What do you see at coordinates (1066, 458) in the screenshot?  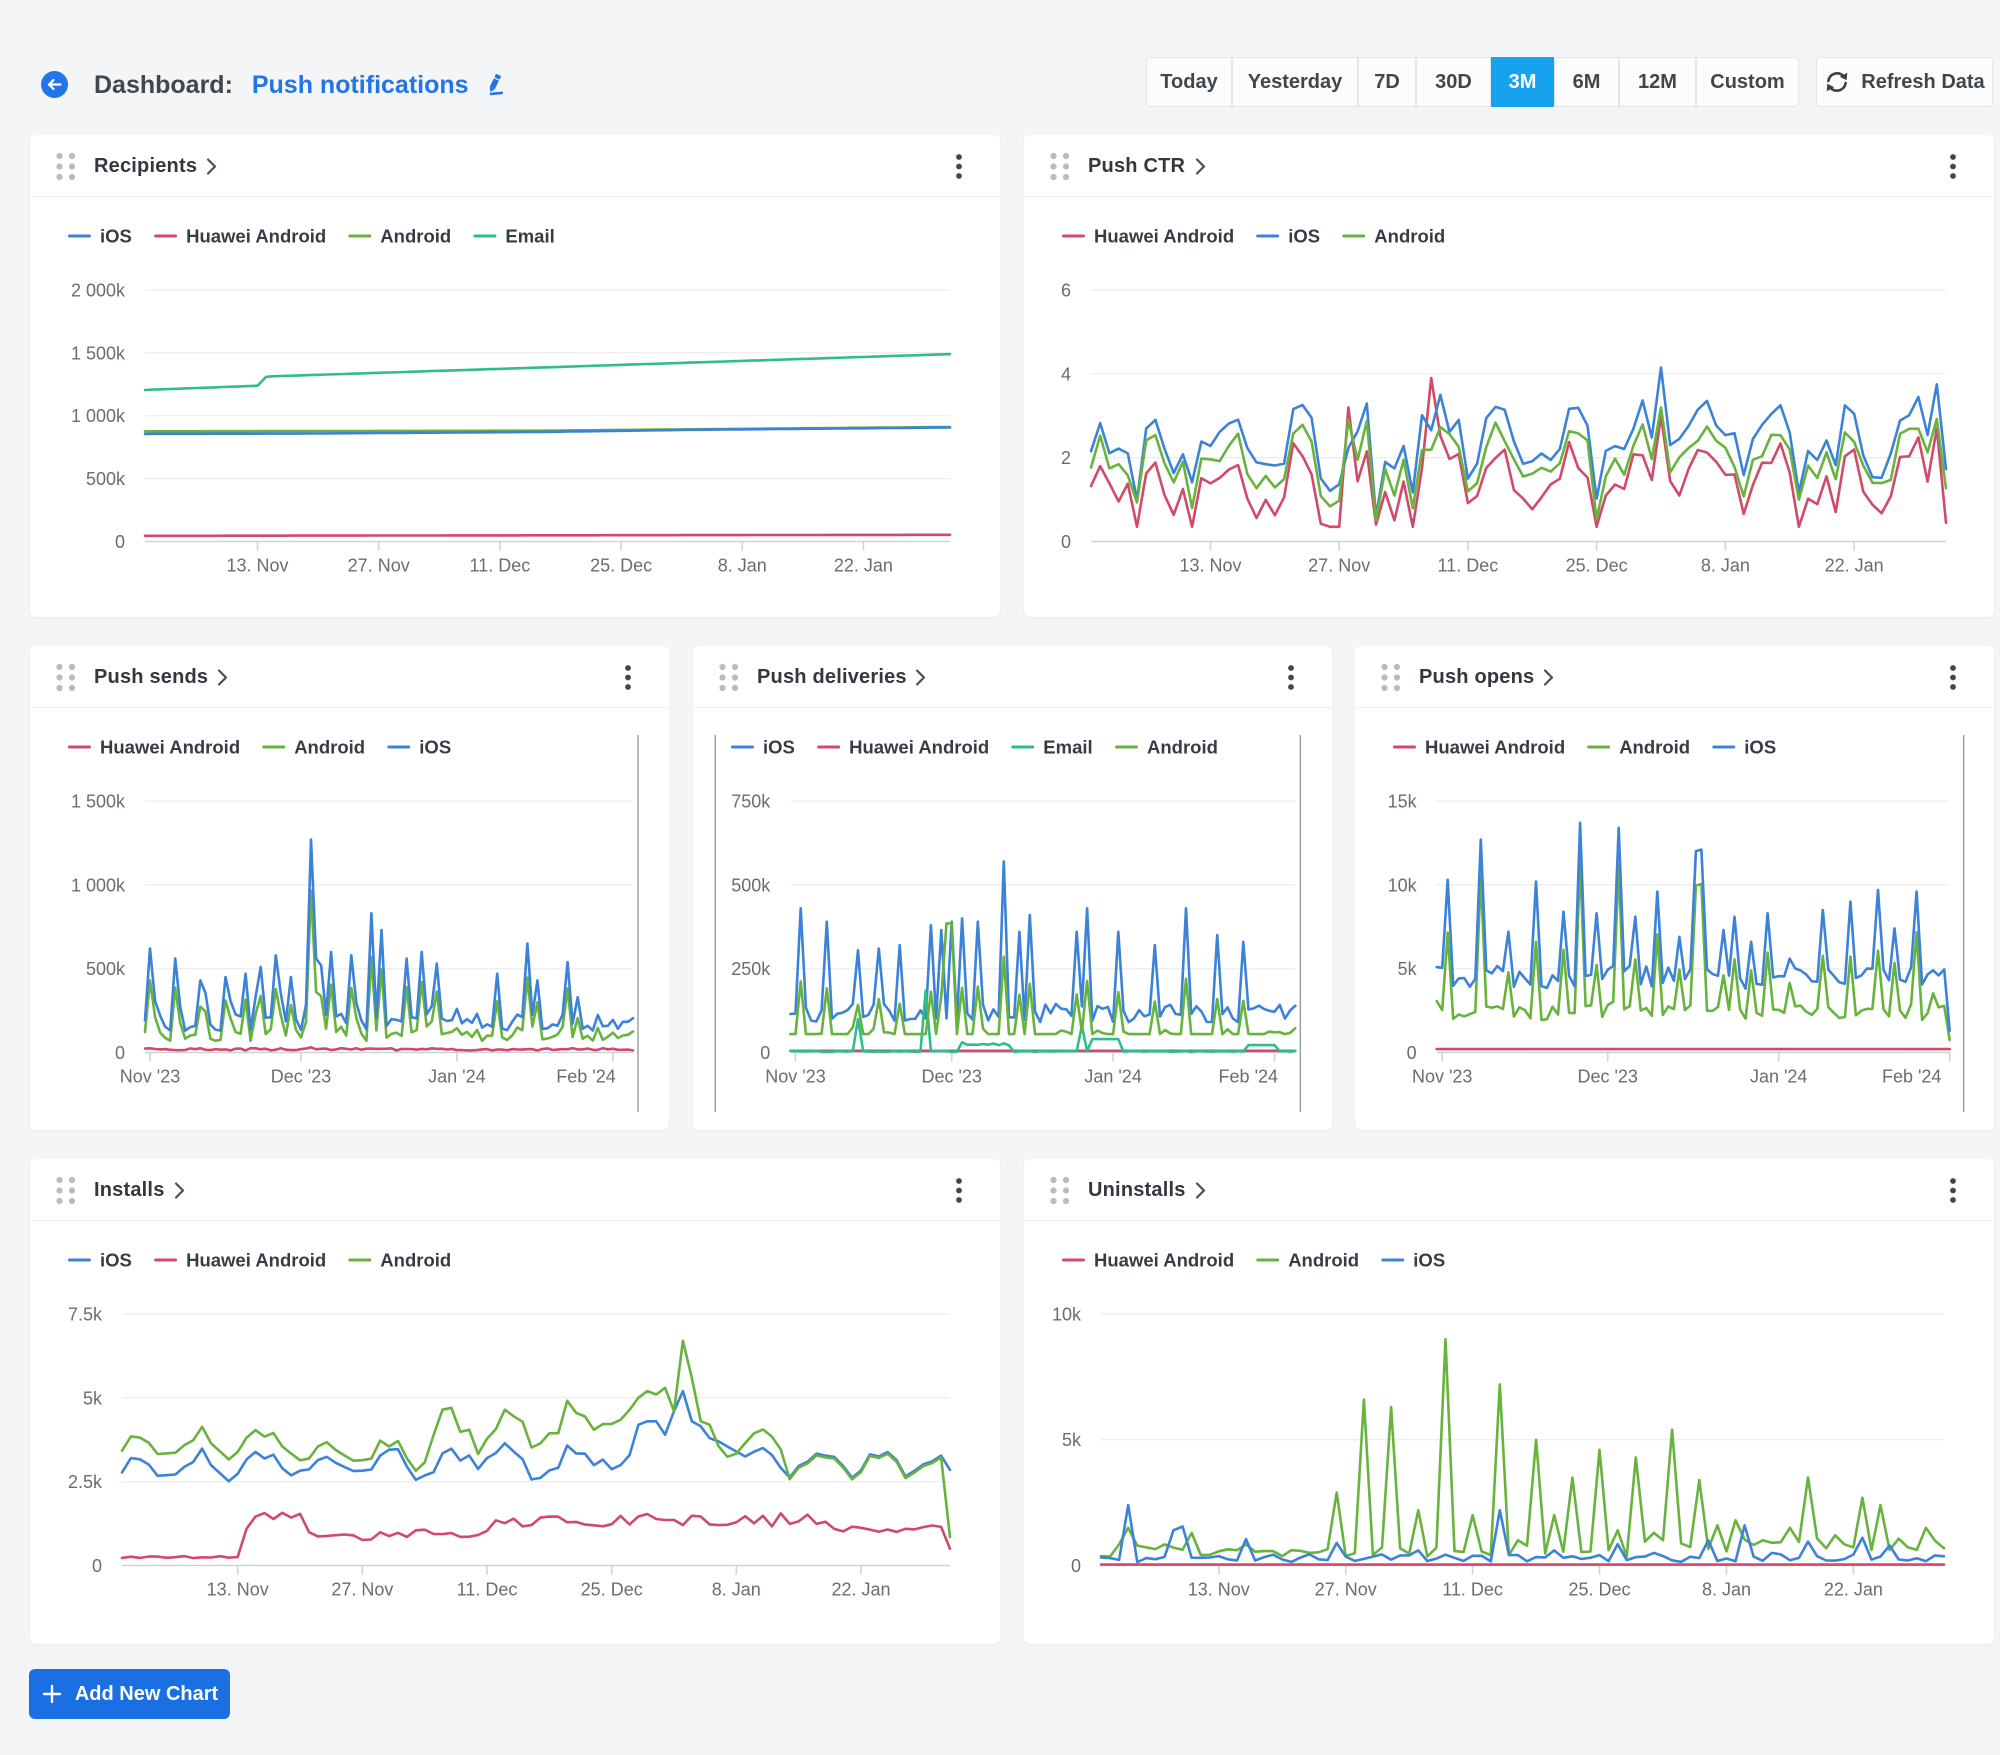 I see `svg-text: 2` at bounding box center [1066, 458].